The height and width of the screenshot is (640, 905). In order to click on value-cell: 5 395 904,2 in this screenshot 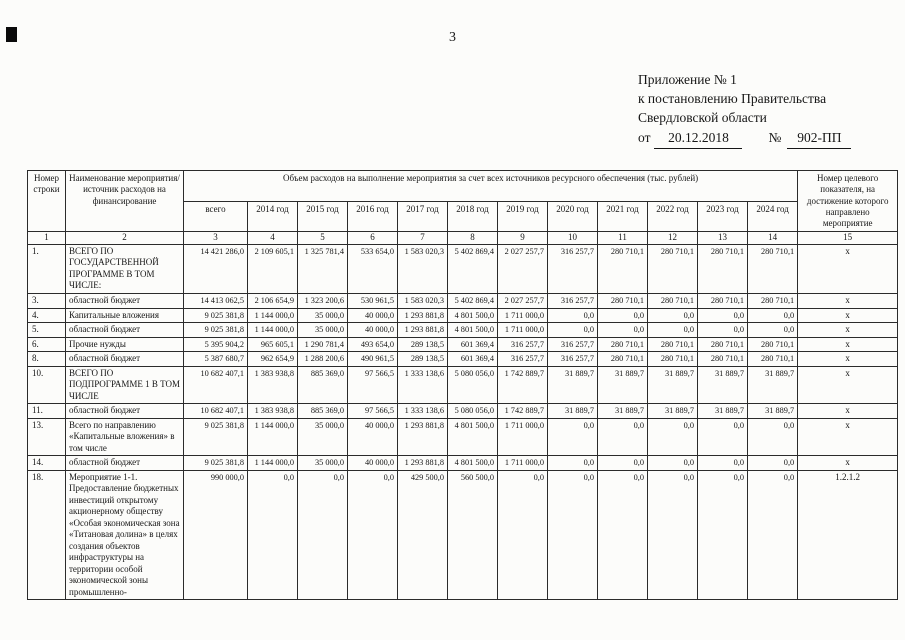, I will do `click(215, 344)`.